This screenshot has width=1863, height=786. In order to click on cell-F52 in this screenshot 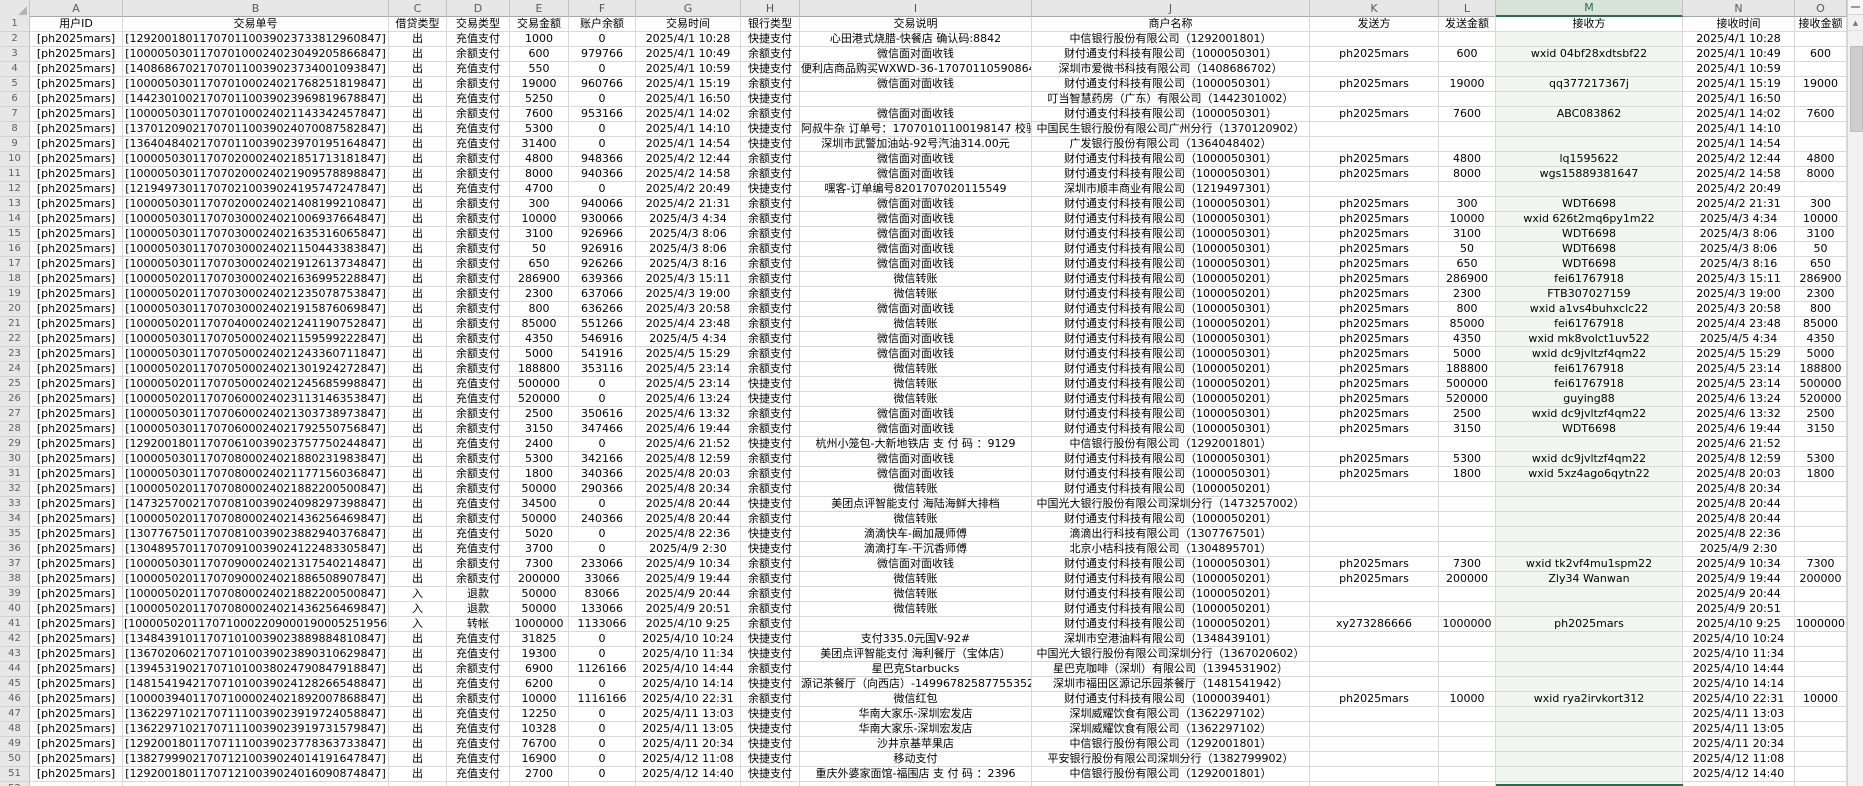, I will do `click(602, 784)`.